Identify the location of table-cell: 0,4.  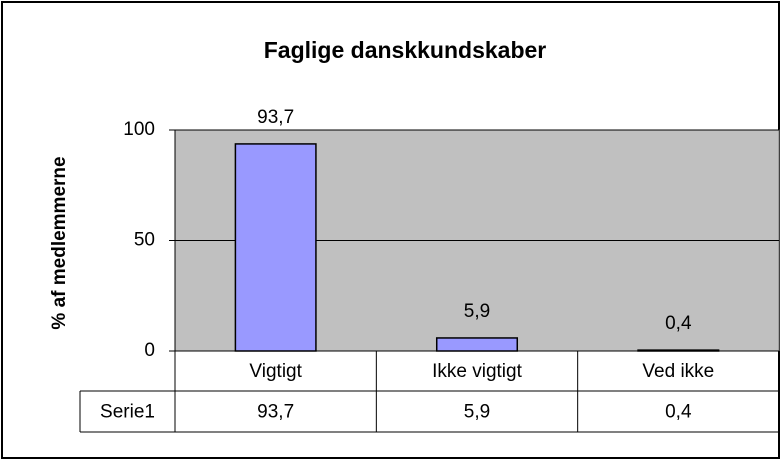
(678, 412).